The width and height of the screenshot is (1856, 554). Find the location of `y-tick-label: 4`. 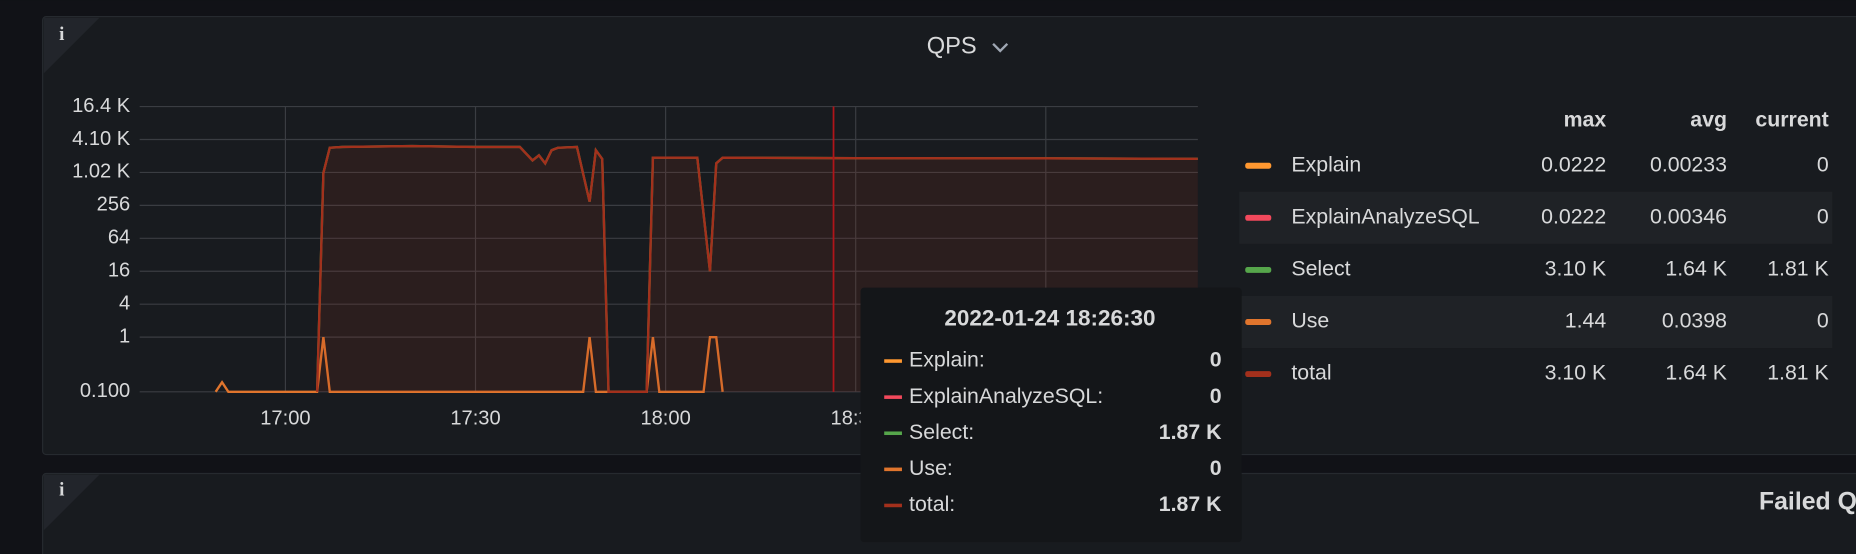

y-tick-label: 4 is located at coordinates (124, 303).